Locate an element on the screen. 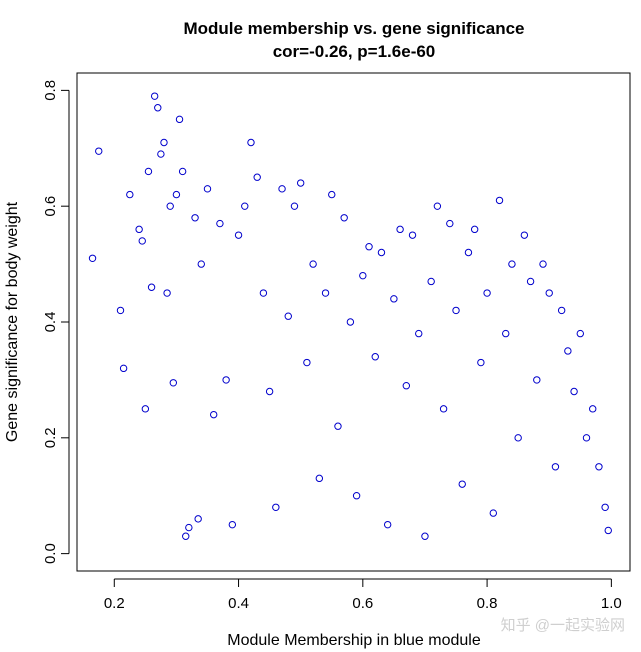 The image size is (641, 652). y-tick-label: 0.0 is located at coordinates (50, 553).